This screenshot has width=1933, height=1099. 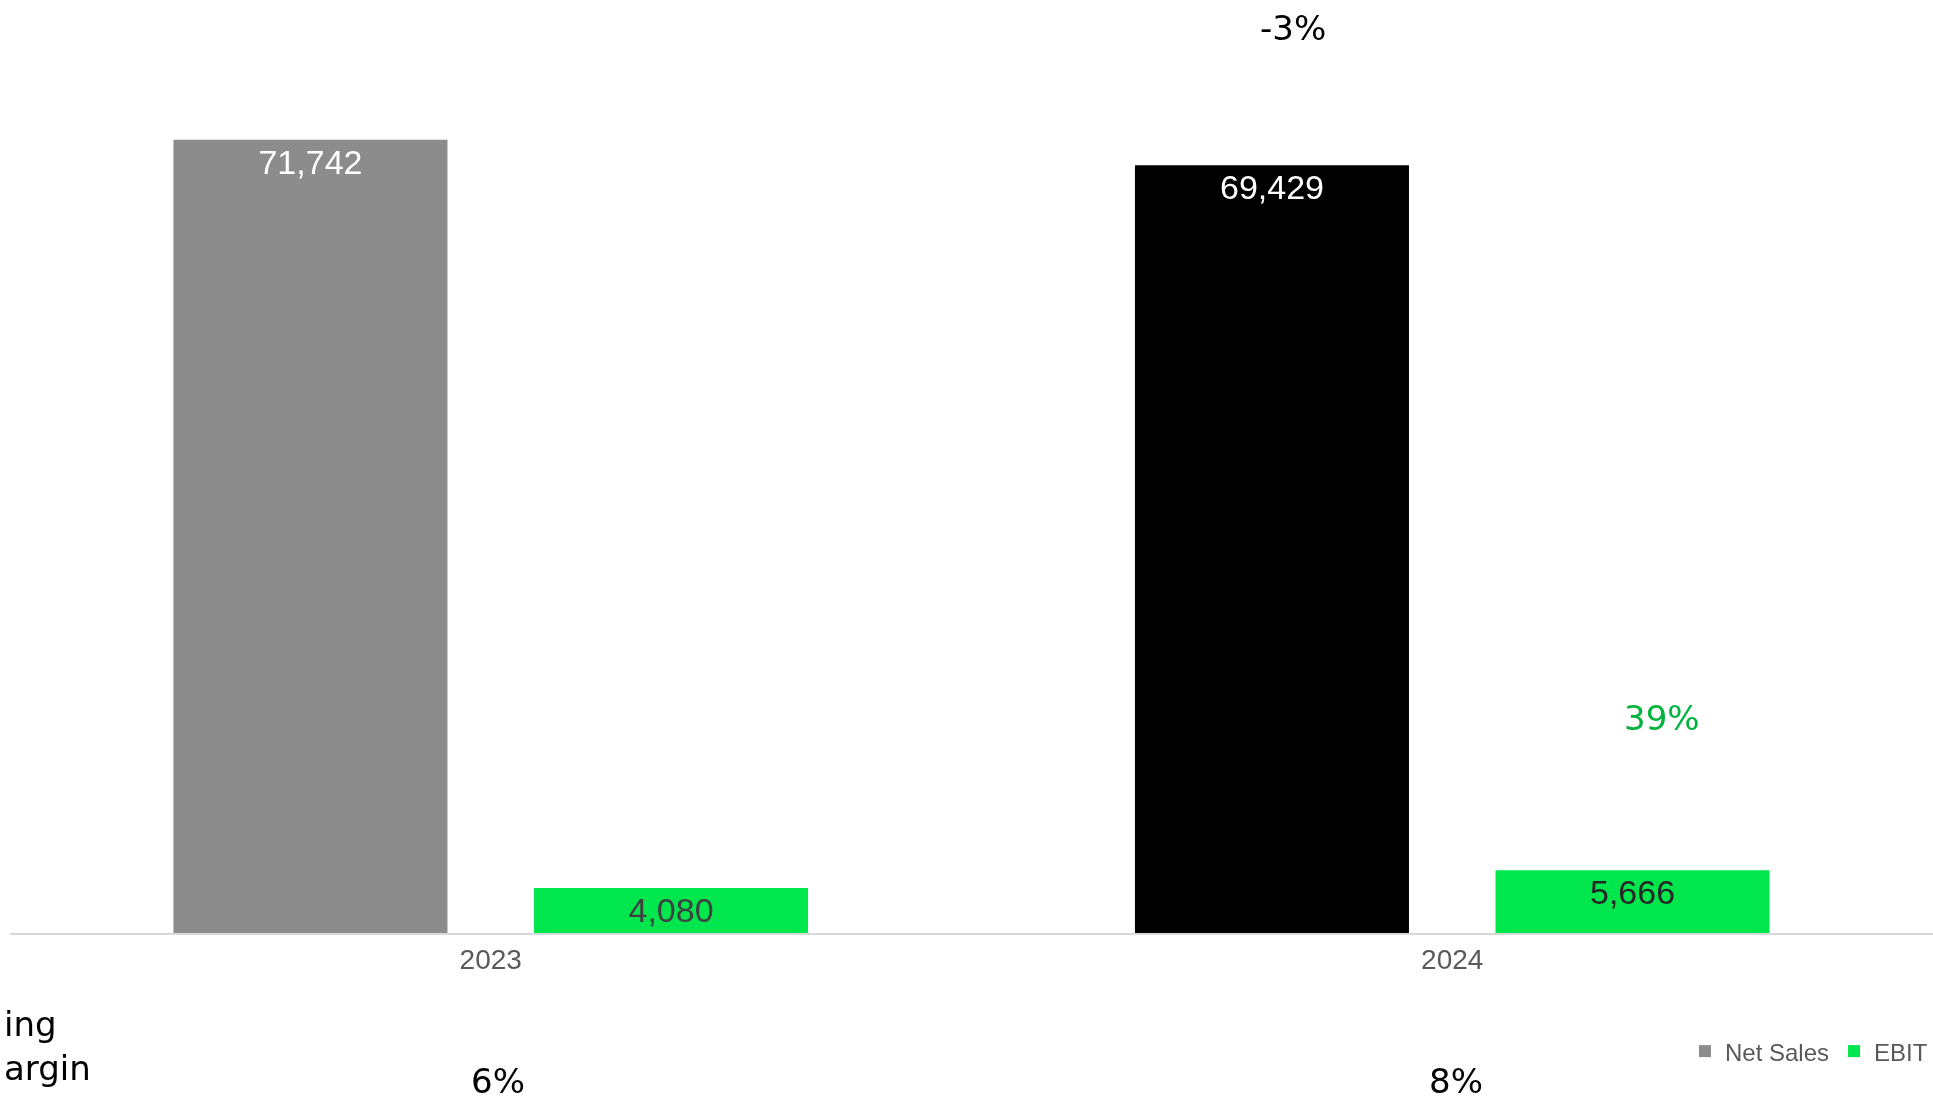 I want to click on x-tick-label: 2024, so click(x=1452, y=959).